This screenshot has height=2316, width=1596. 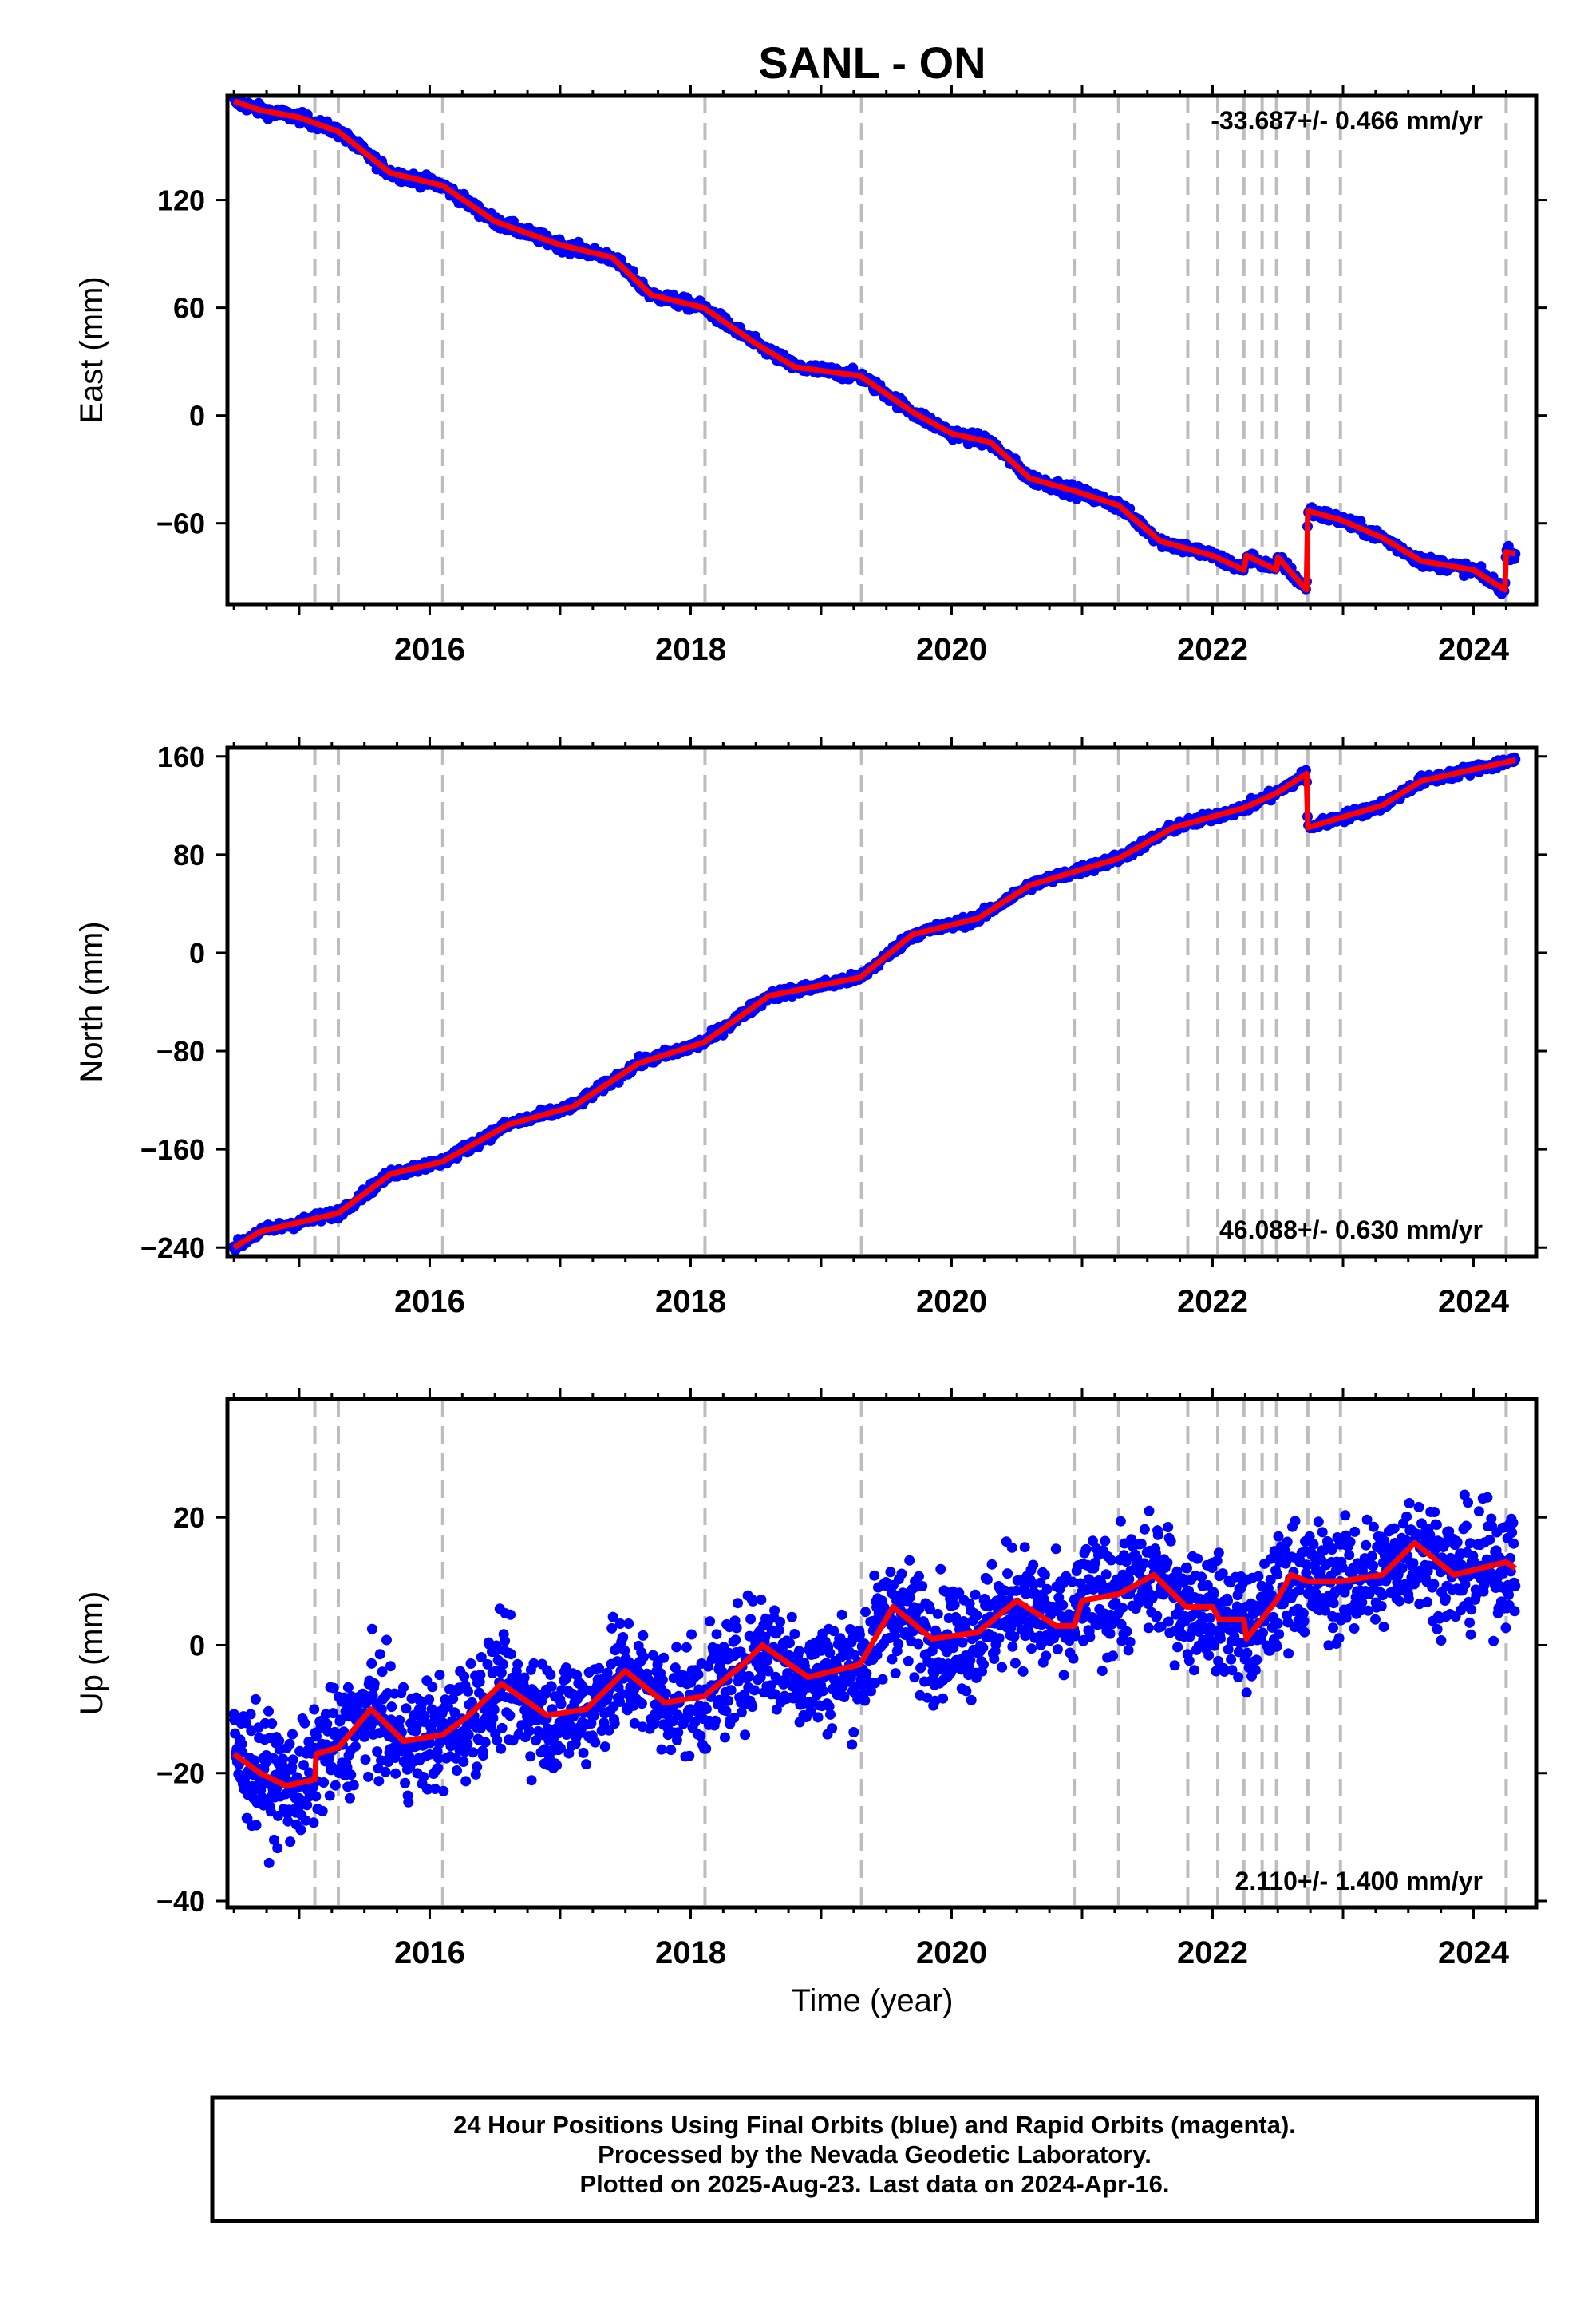 I want to click on north-y-tick-label: −80, so click(x=180, y=1051).